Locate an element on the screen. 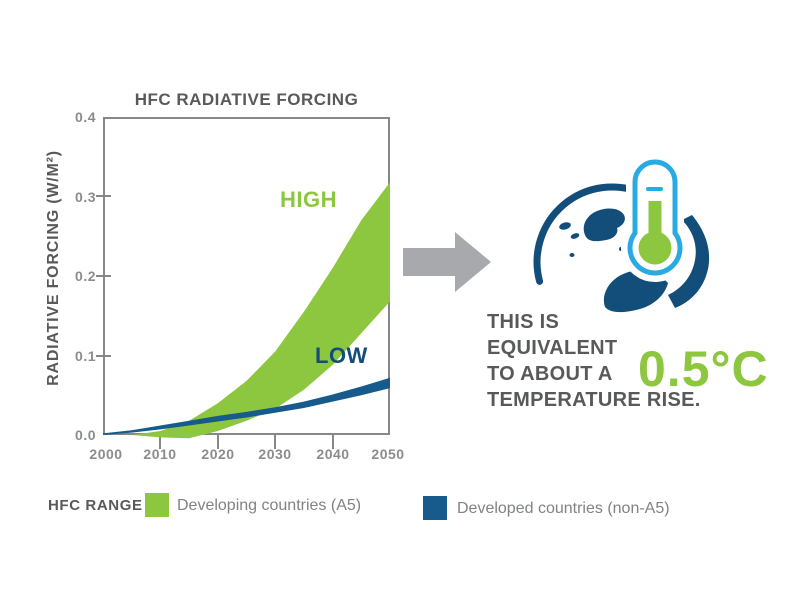  y-tick-label: 0.2 is located at coordinates (85, 276).